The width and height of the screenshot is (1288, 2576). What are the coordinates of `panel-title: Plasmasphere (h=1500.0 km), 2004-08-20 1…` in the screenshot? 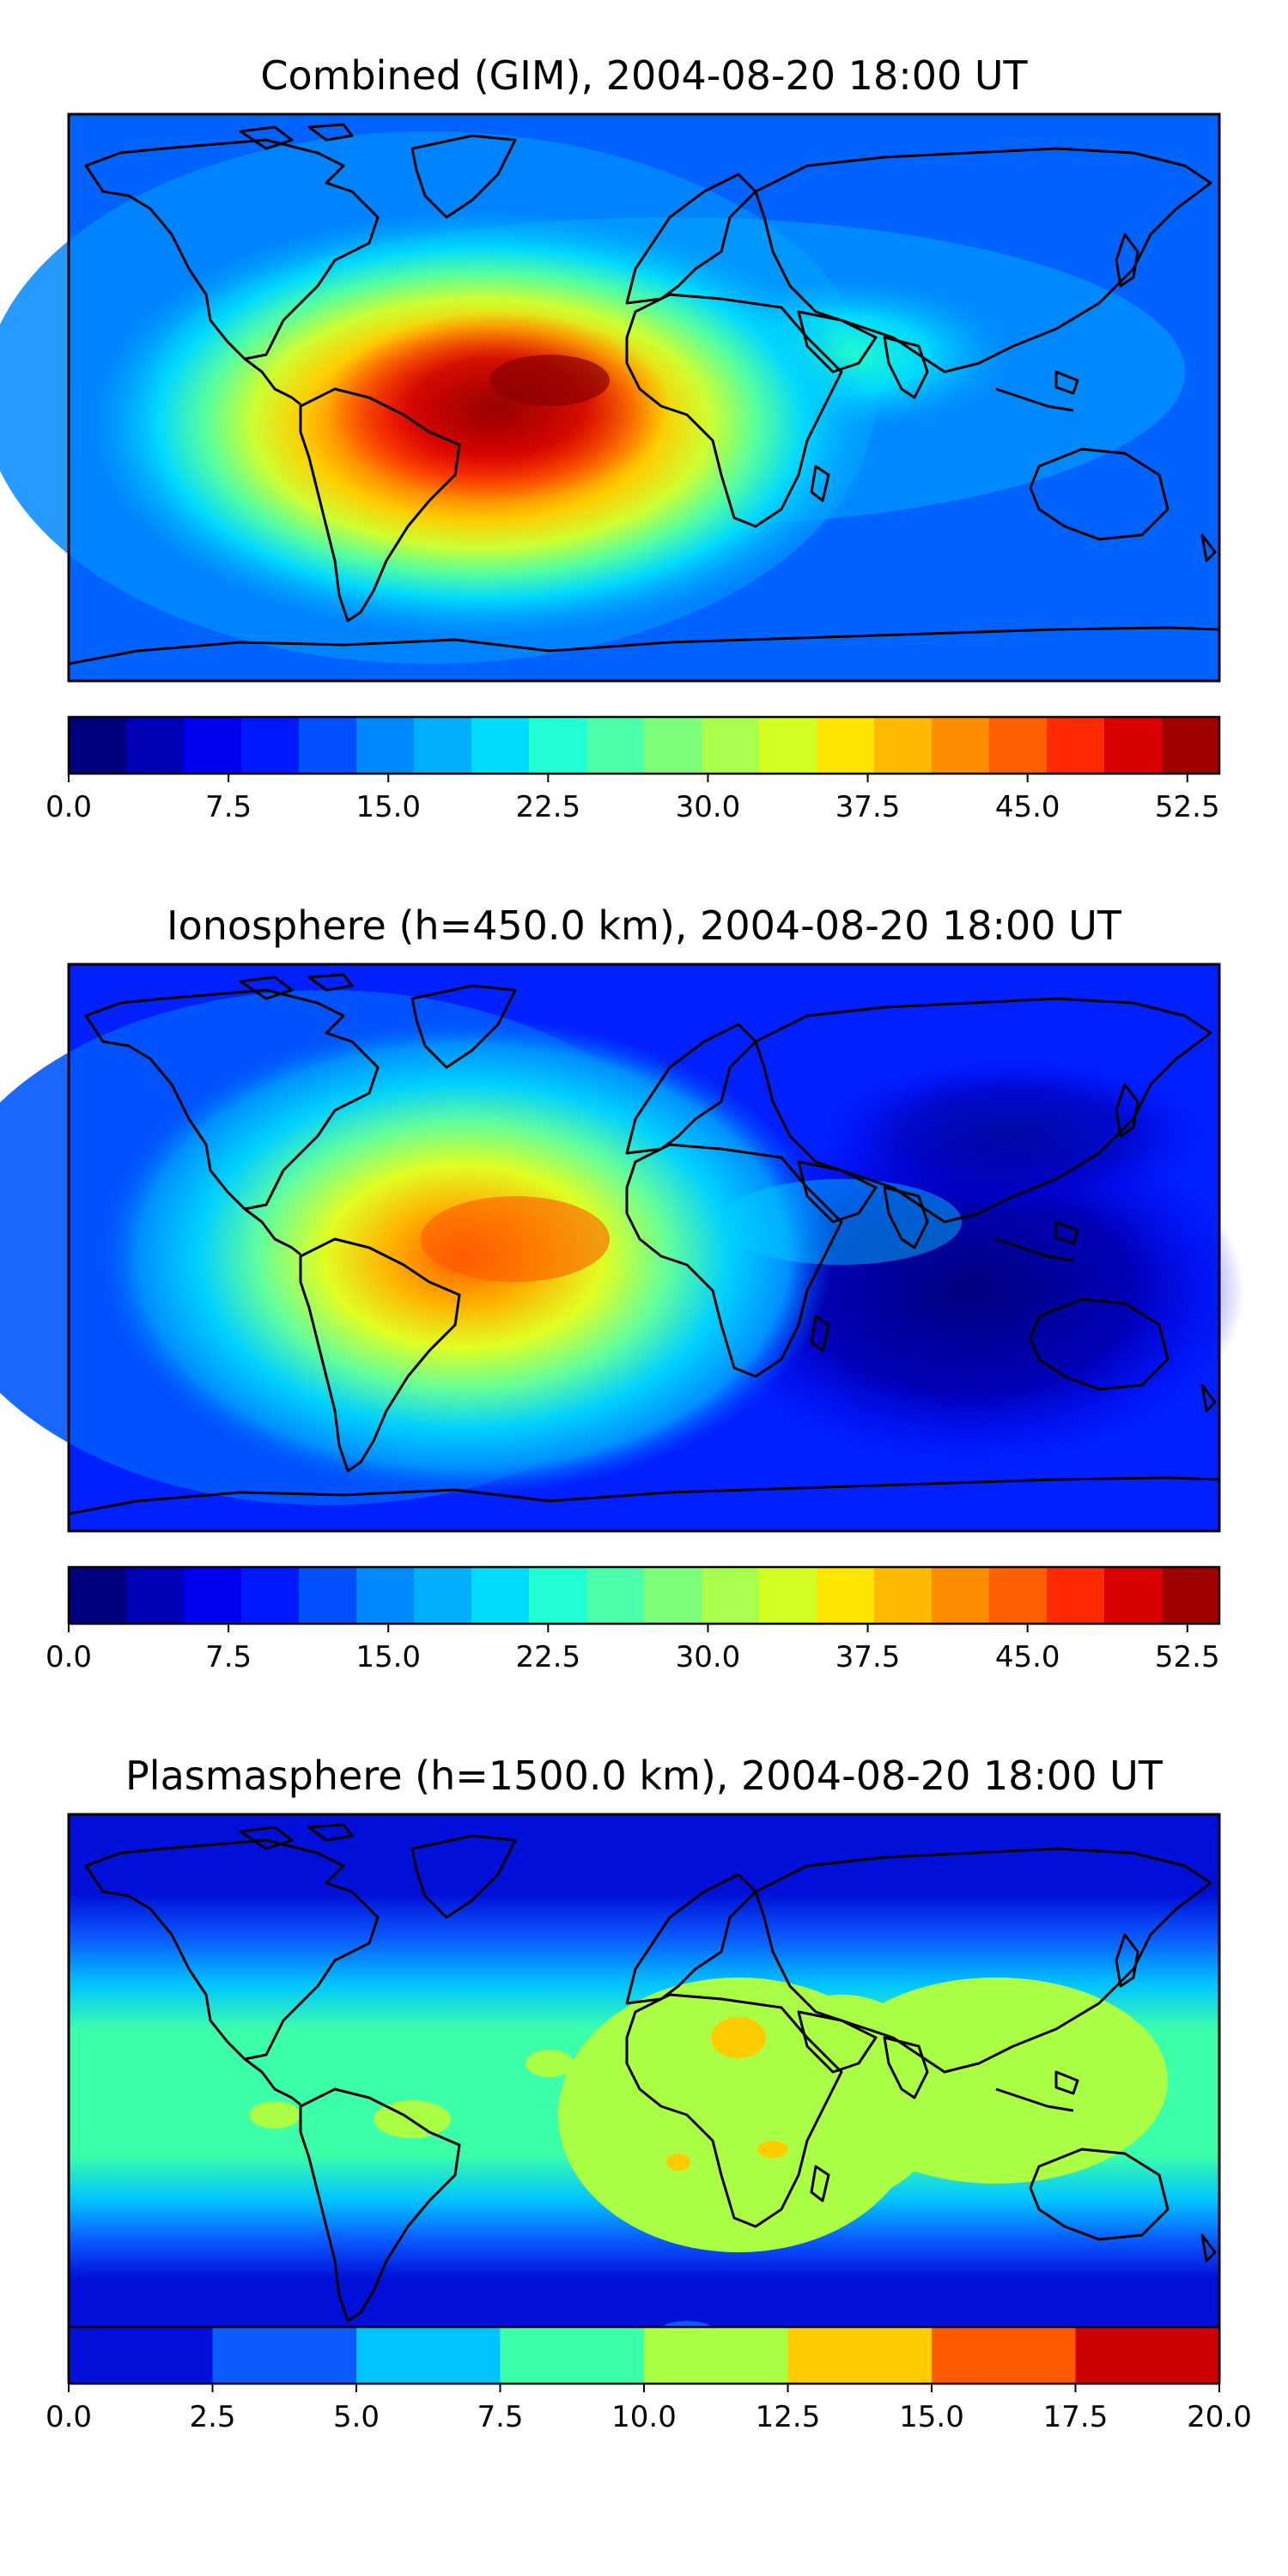 It's located at (644, 1776).